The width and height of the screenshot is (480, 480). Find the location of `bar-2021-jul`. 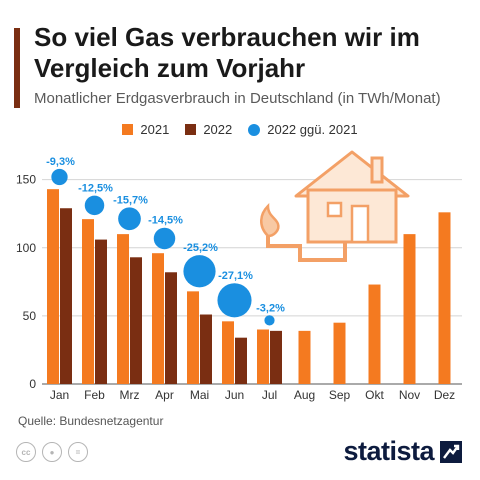

bar-2021-jul is located at coordinates (263, 356).